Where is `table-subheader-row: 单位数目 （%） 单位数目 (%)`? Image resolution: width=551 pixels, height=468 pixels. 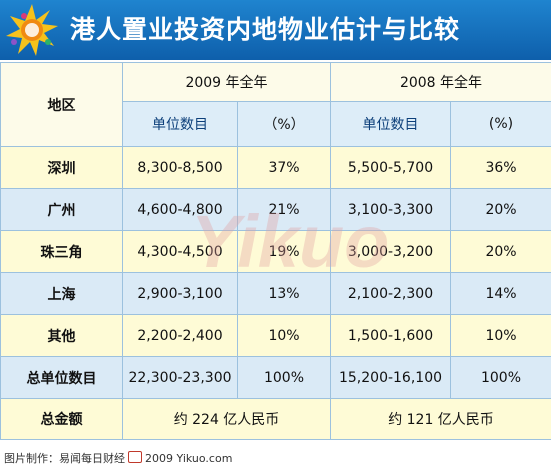 table-subheader-row: 单位数目 （%） 单位数目 (%) is located at coordinates (276, 124).